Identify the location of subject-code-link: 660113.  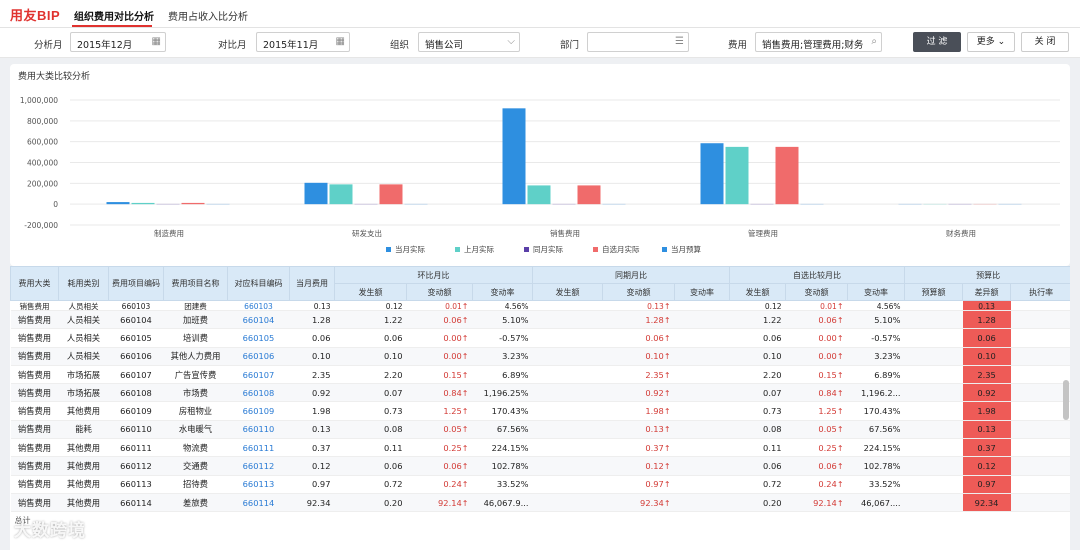
(258, 484).